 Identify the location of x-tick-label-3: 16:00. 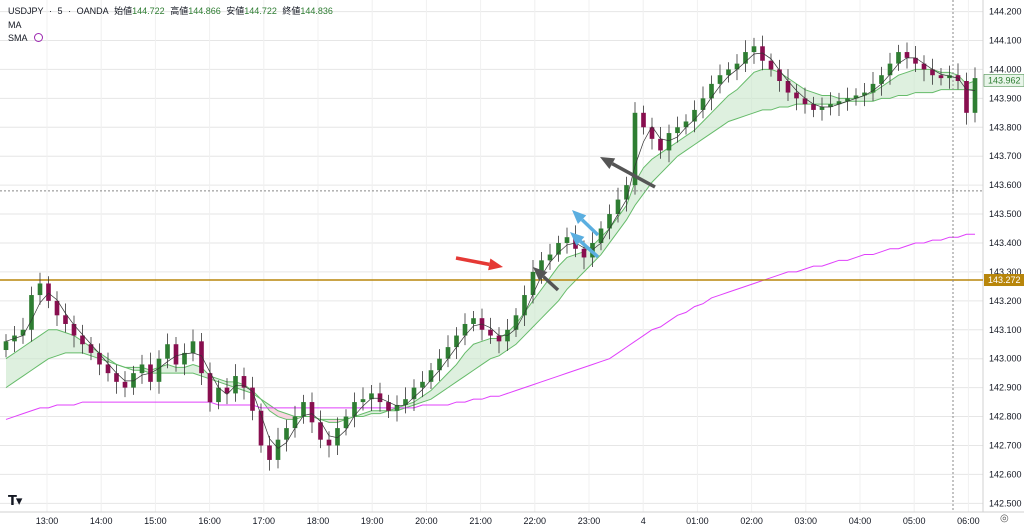
(209, 521).